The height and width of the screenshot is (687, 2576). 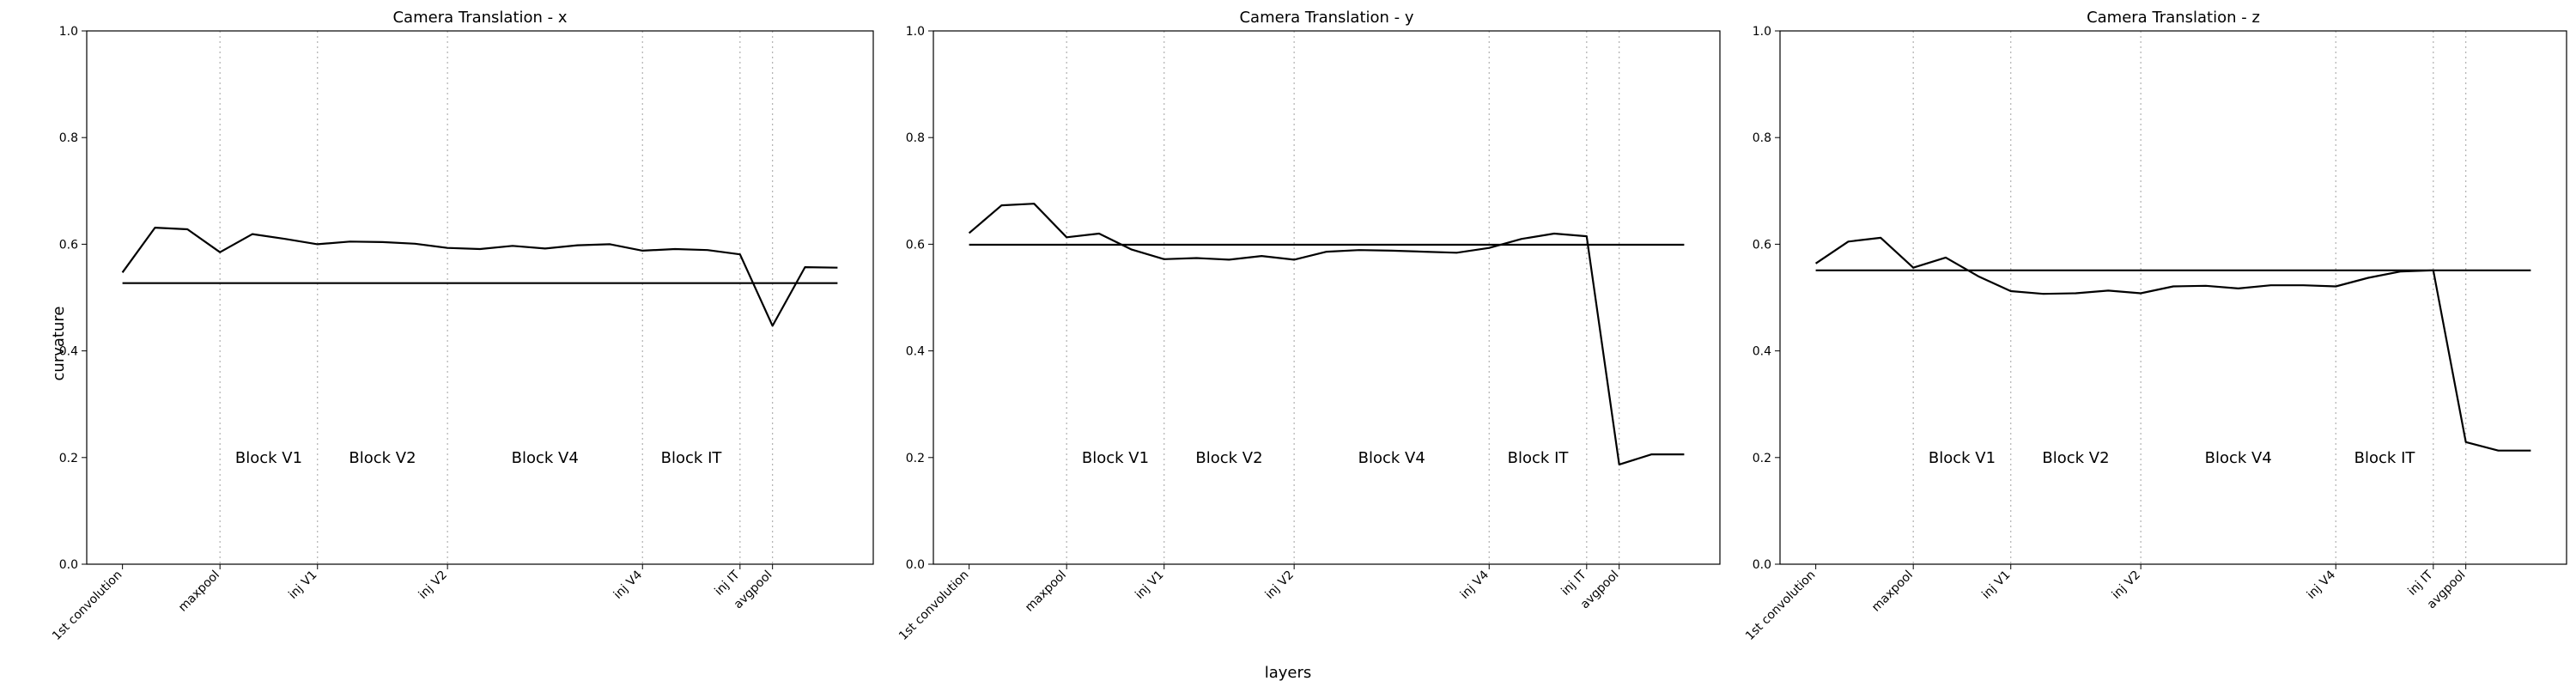 What do you see at coordinates (1326, 18) in the screenshot?
I see `chart-title: Camera Translation - y` at bounding box center [1326, 18].